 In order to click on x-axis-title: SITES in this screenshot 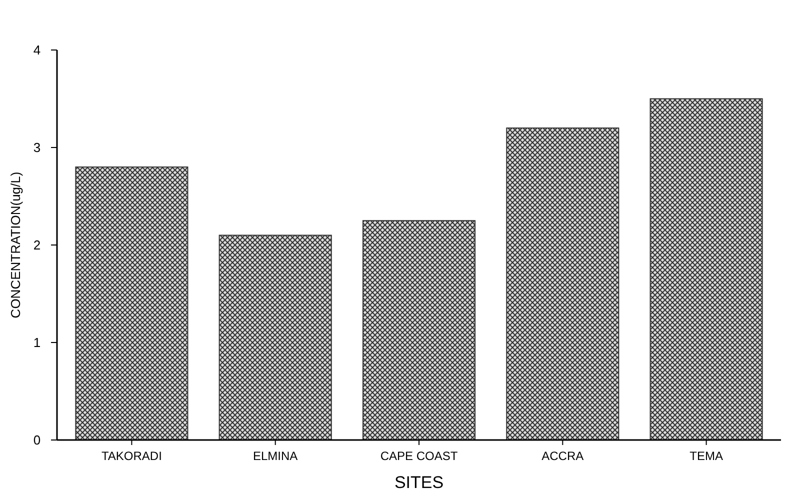, I will do `click(419, 482)`.